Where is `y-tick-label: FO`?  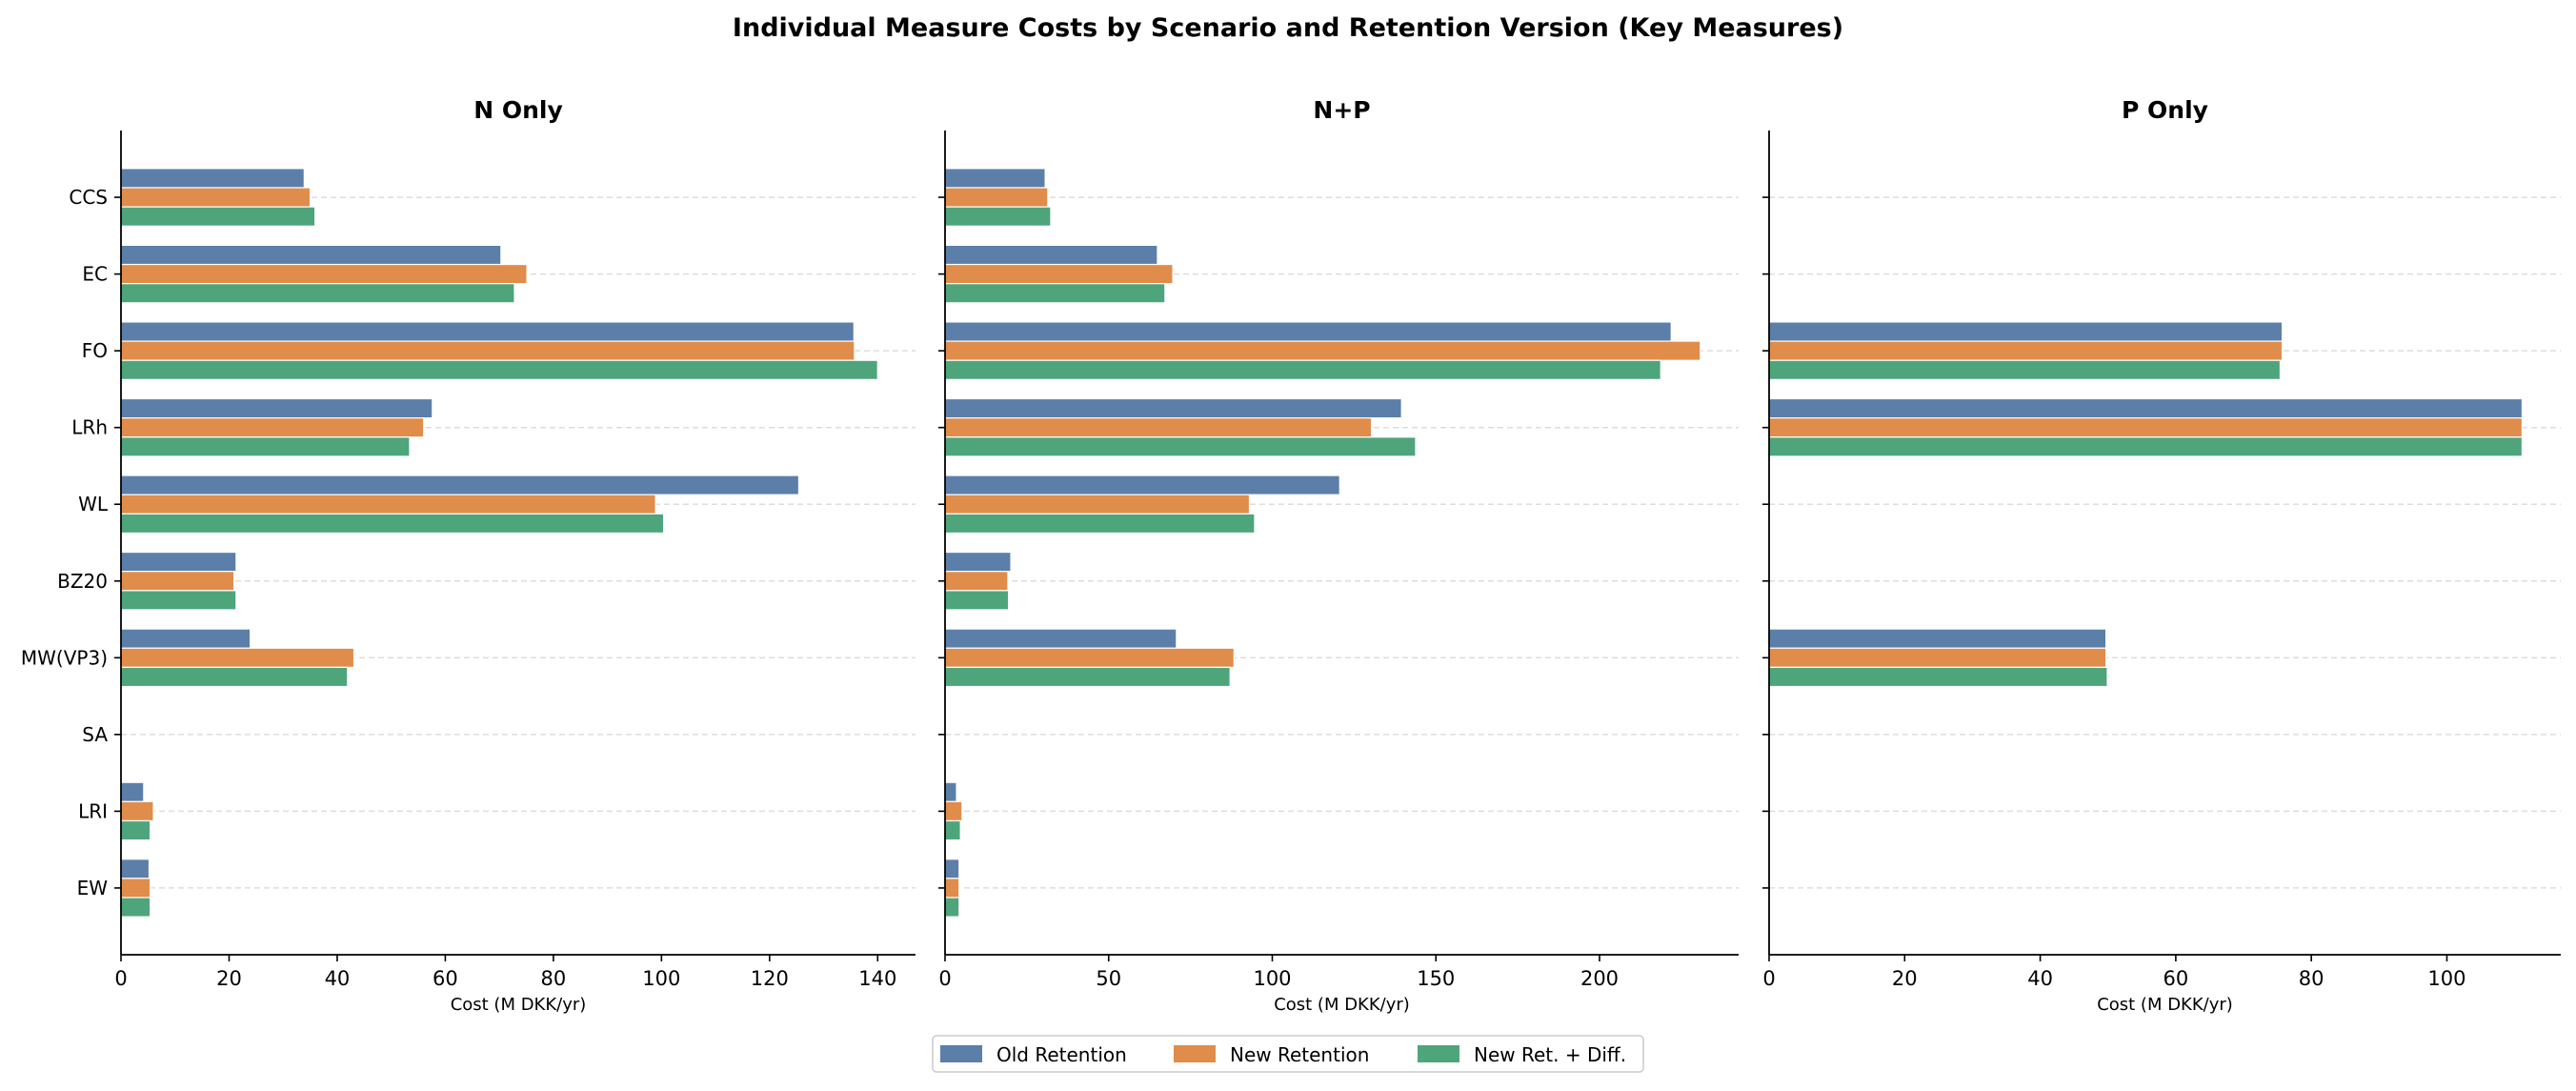
y-tick-label: FO is located at coordinates (95, 350).